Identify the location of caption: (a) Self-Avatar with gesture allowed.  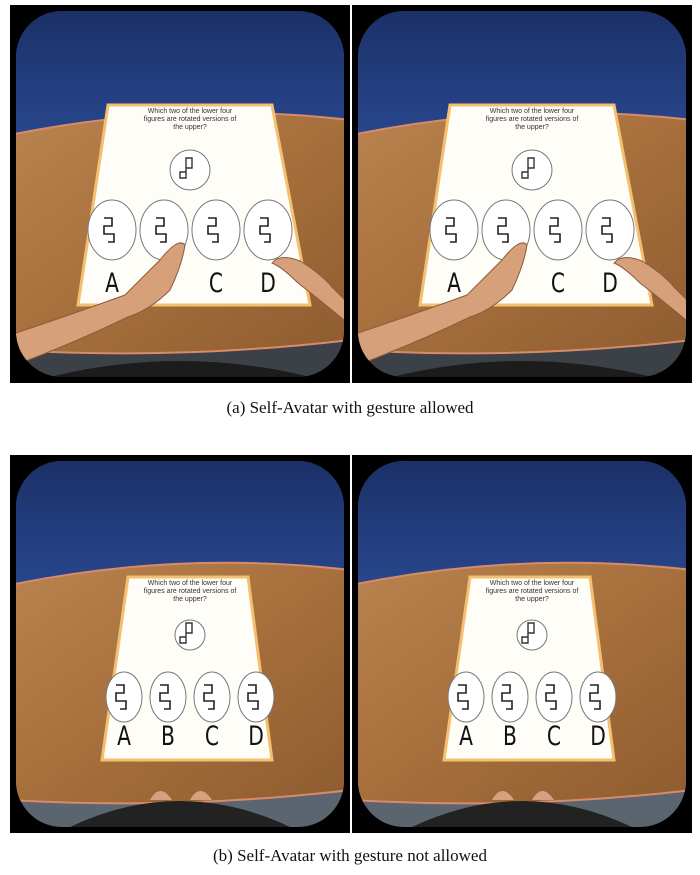
(350, 407).